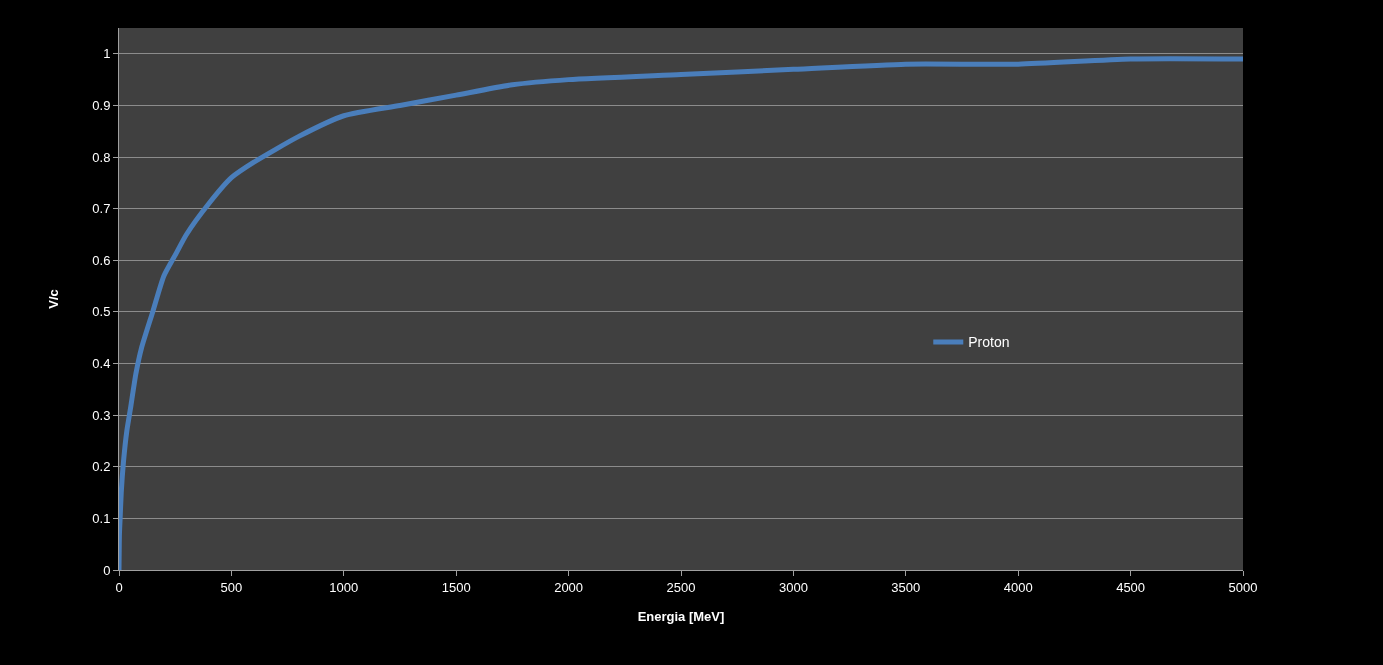 The width and height of the screenshot is (1383, 665). I want to click on x-tick-label: 3500, so click(906, 587).